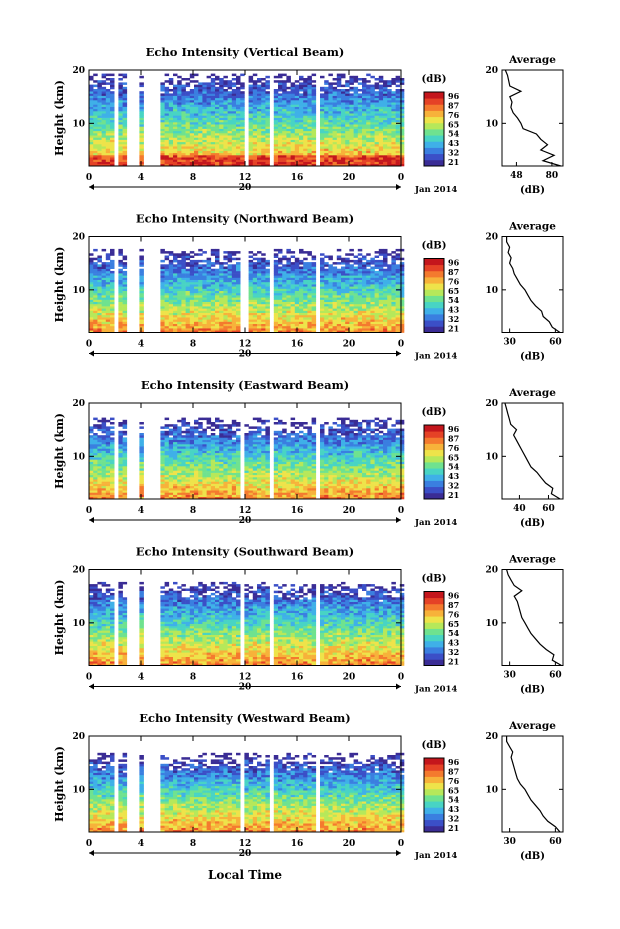 This screenshot has width=620, height=929. I want to click on x-tick-label: 0, so click(401, 345).